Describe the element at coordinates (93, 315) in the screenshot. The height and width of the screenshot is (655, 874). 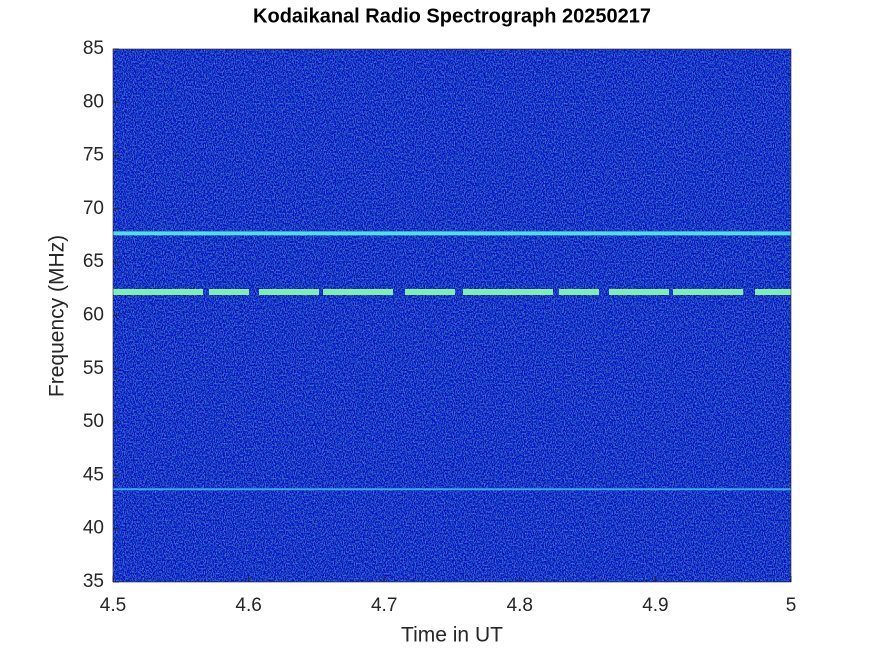
I see `y-tick-label: 60` at that location.